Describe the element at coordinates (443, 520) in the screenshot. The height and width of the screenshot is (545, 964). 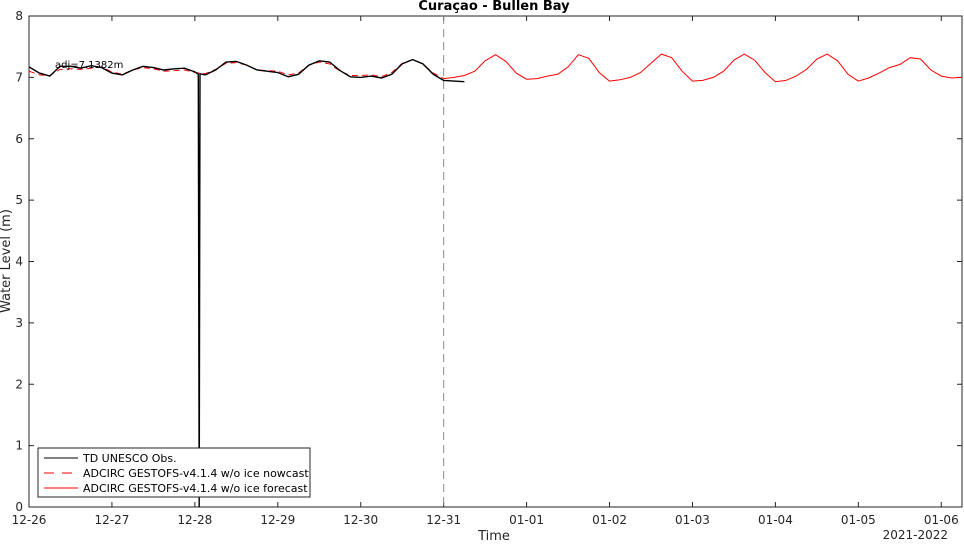
I see `x-tick-label: 12-31` at that location.